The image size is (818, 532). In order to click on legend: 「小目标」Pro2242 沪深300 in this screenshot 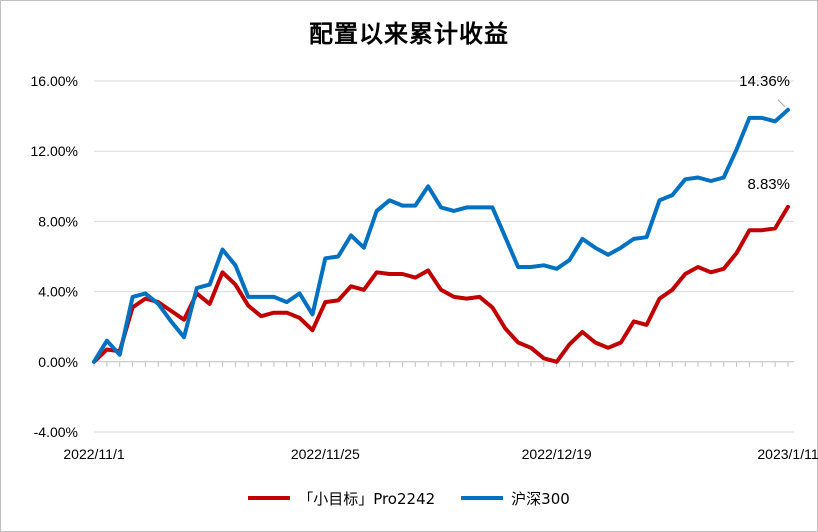, I will do `click(409, 498)`.